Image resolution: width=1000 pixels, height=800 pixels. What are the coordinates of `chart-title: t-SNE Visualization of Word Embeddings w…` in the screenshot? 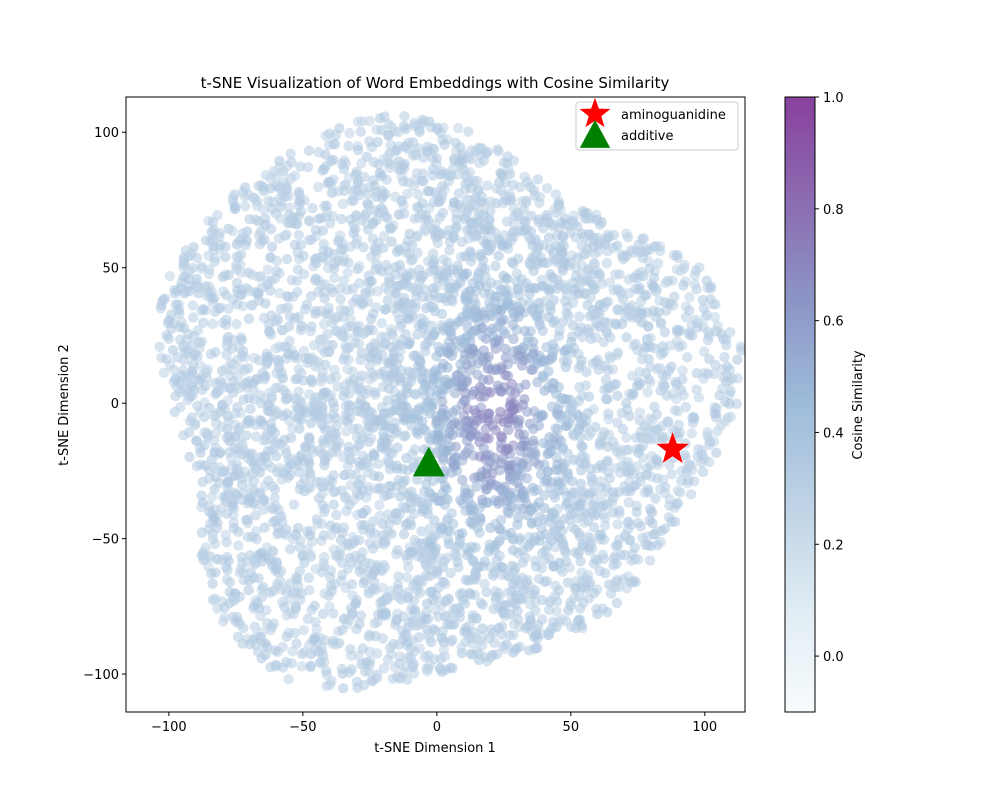 It's located at (435, 83).